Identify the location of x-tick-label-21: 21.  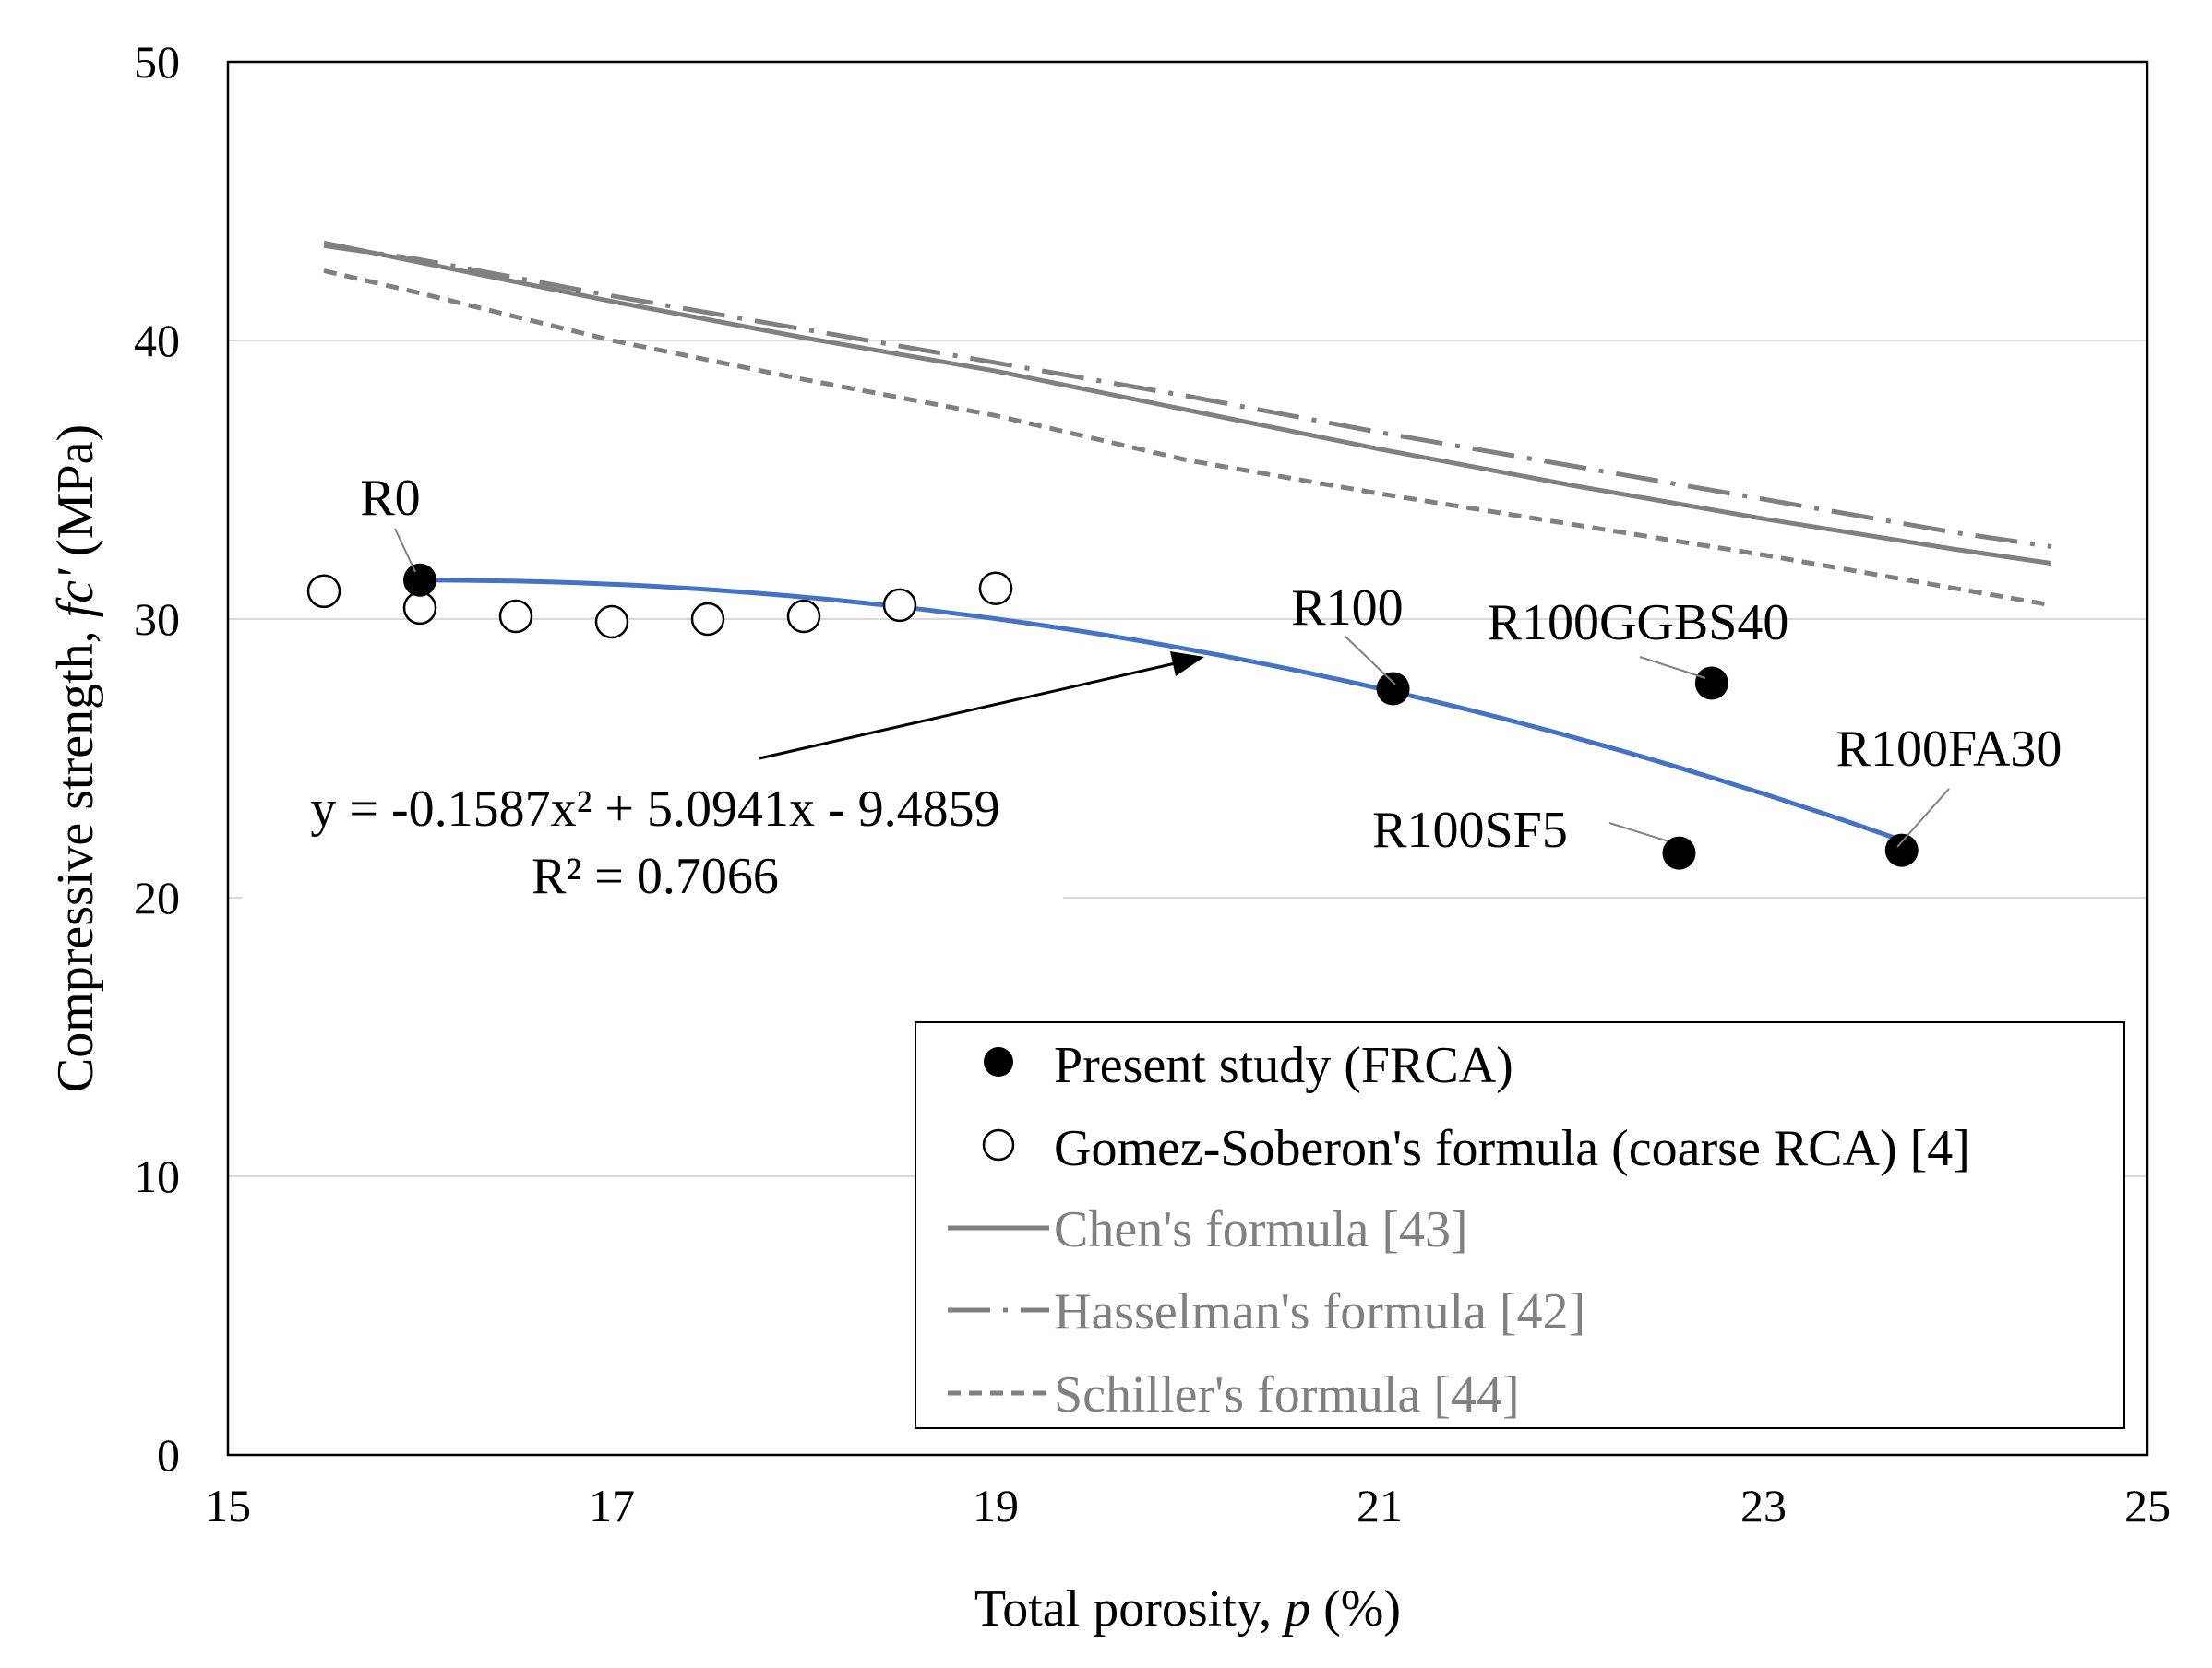
(1380, 1505).